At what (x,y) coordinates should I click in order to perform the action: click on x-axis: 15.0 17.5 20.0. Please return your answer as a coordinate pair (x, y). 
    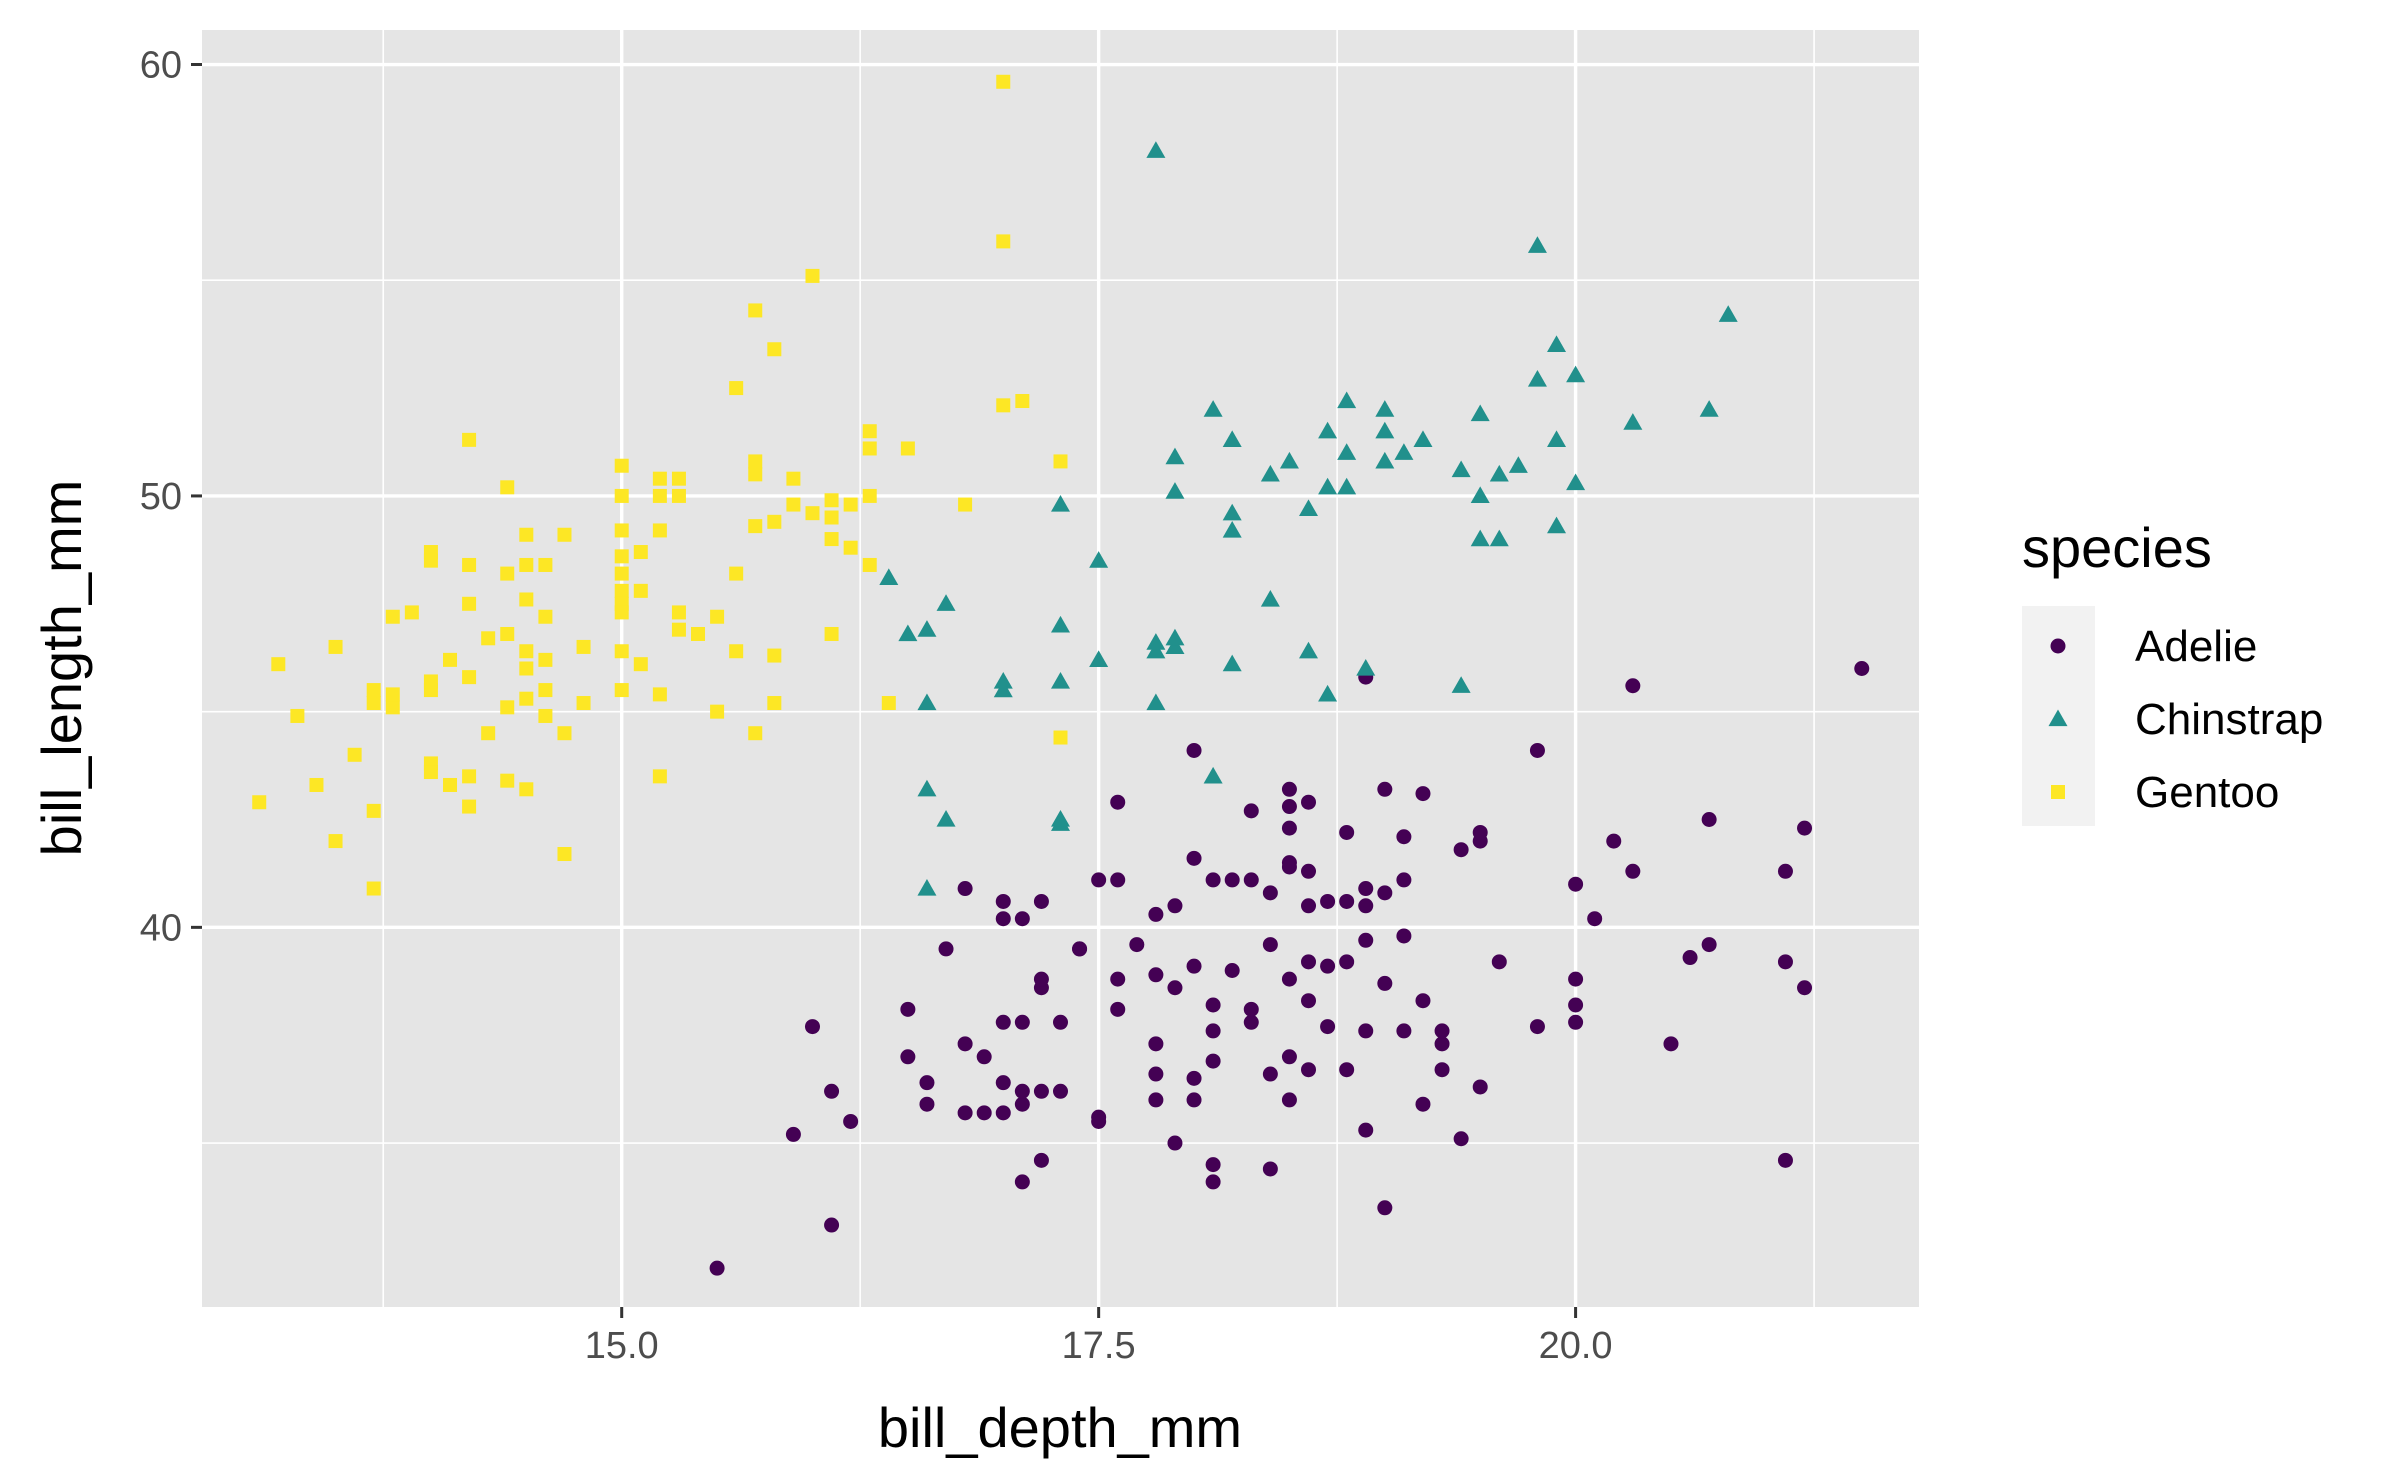
    Looking at the image, I should click on (1099, 1337).